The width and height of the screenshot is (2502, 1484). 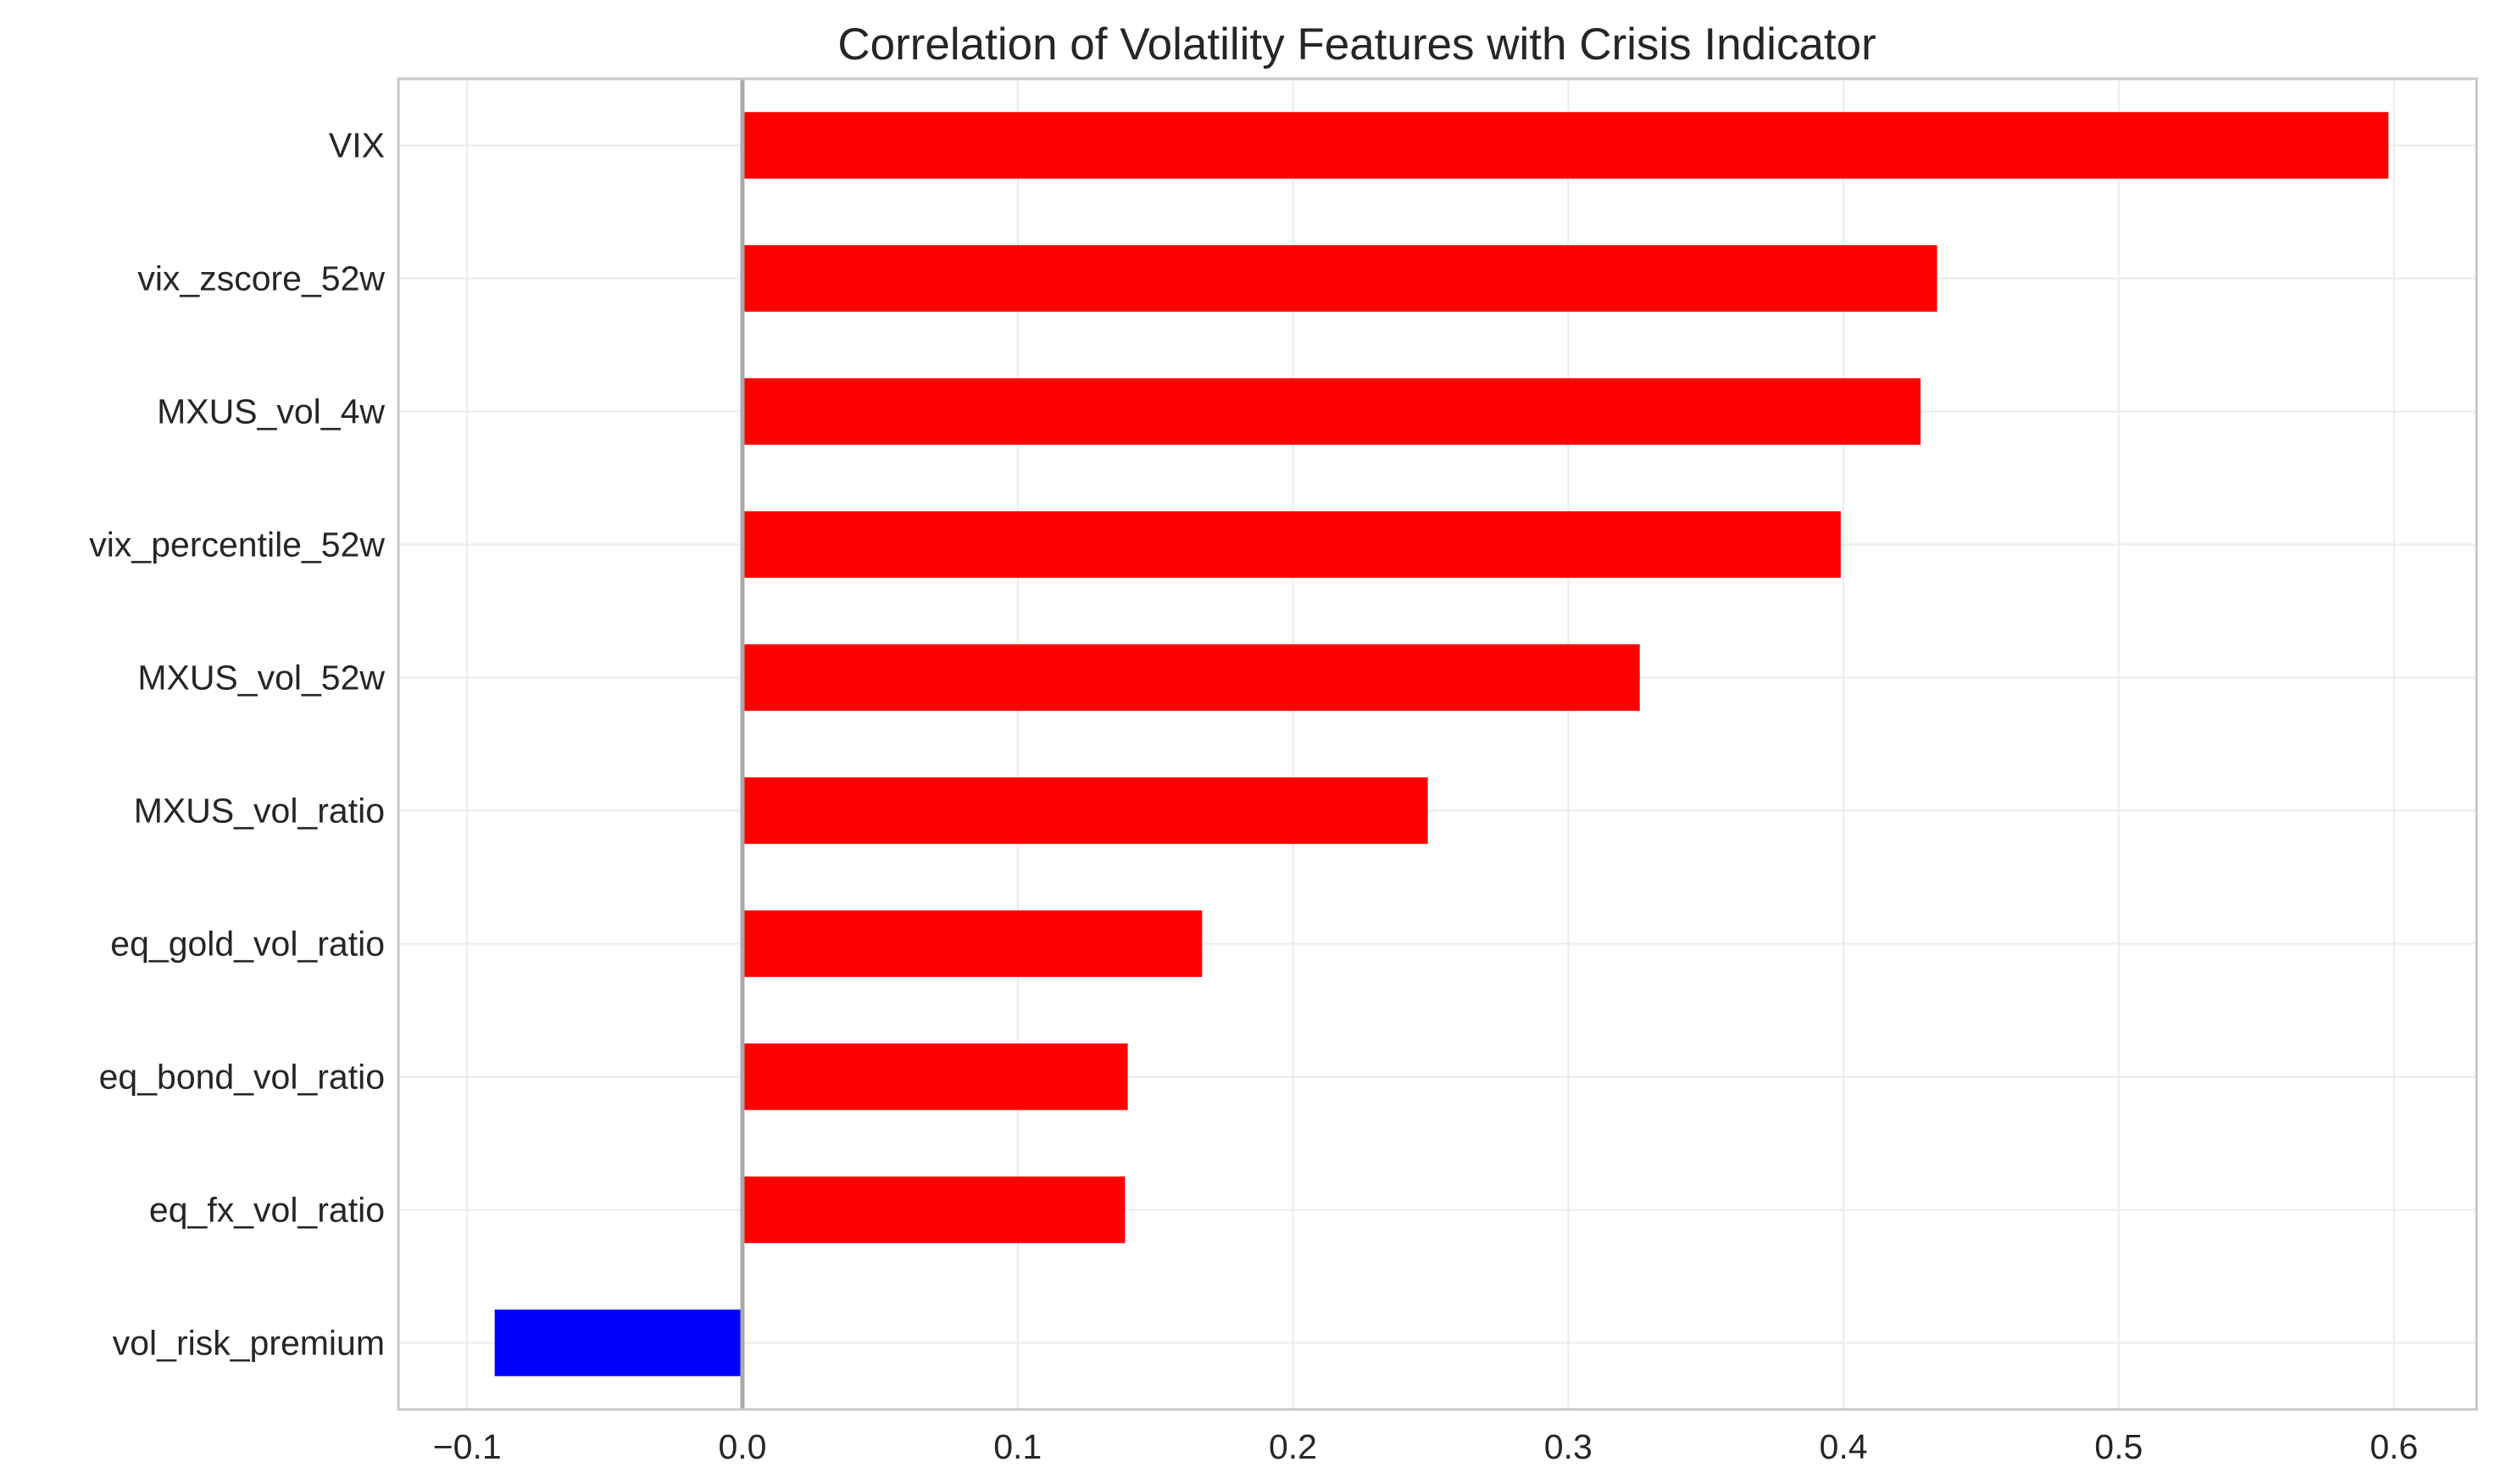 I want to click on x-tick-label: 0.5, so click(x=2118, y=1447).